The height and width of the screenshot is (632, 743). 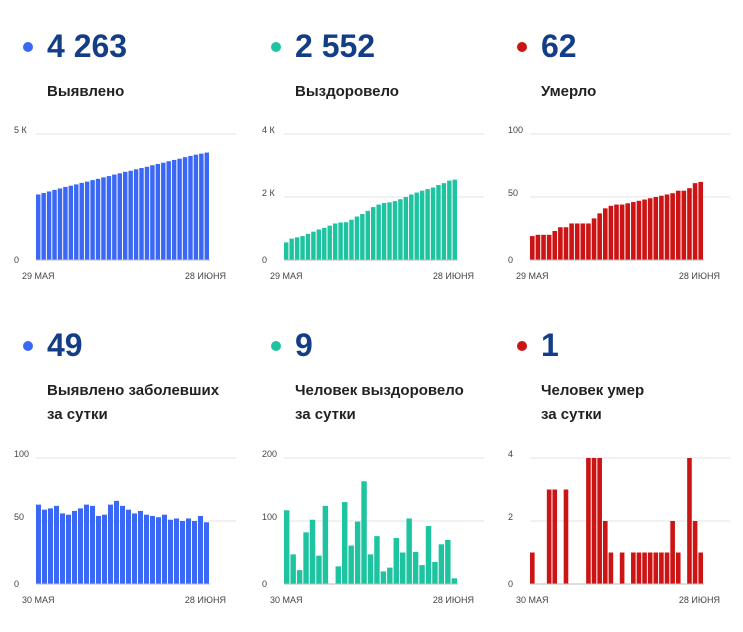 I want to click on detected-daily-total: 49, so click(x=65, y=345).